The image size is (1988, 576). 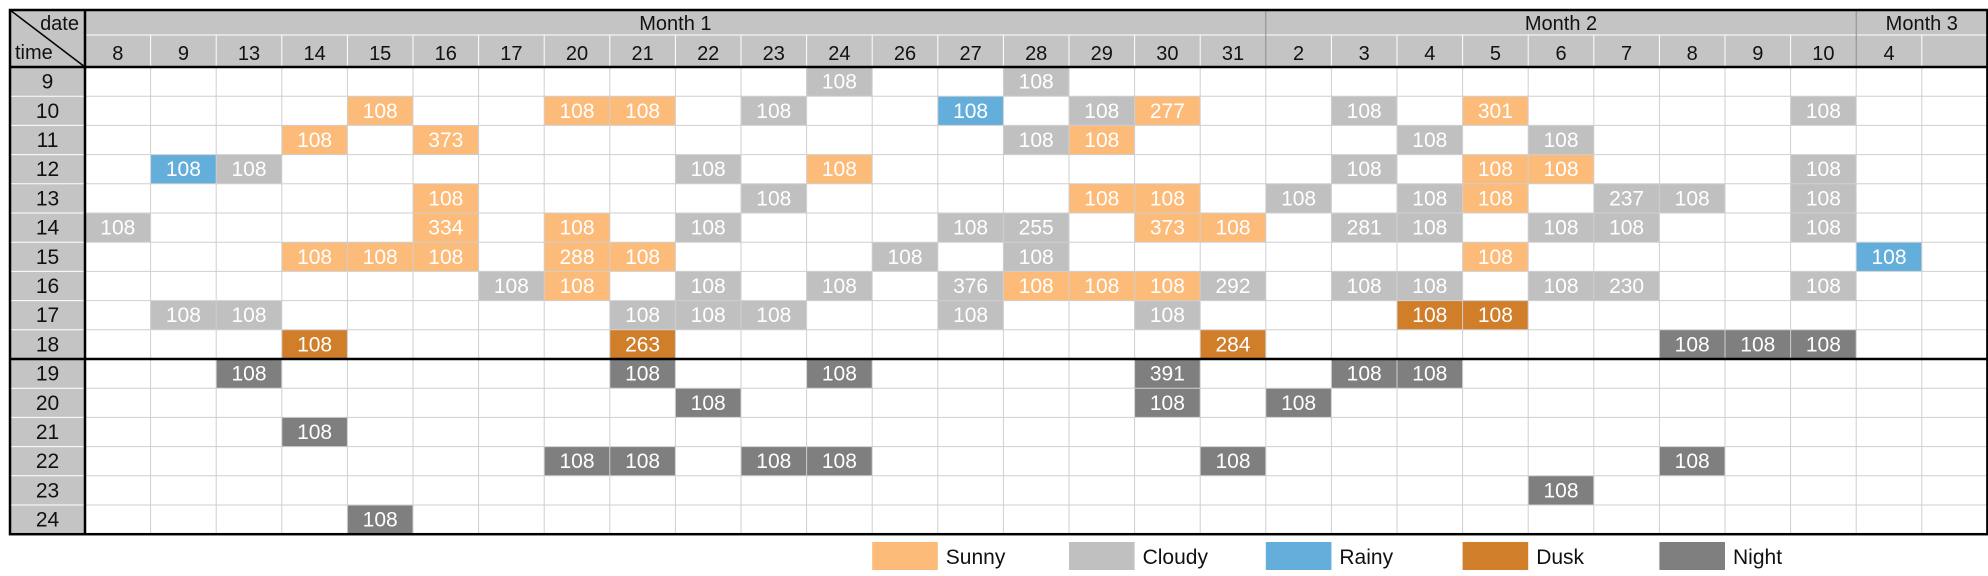 I want to click on date-tick-label: 6, so click(x=1560, y=54).